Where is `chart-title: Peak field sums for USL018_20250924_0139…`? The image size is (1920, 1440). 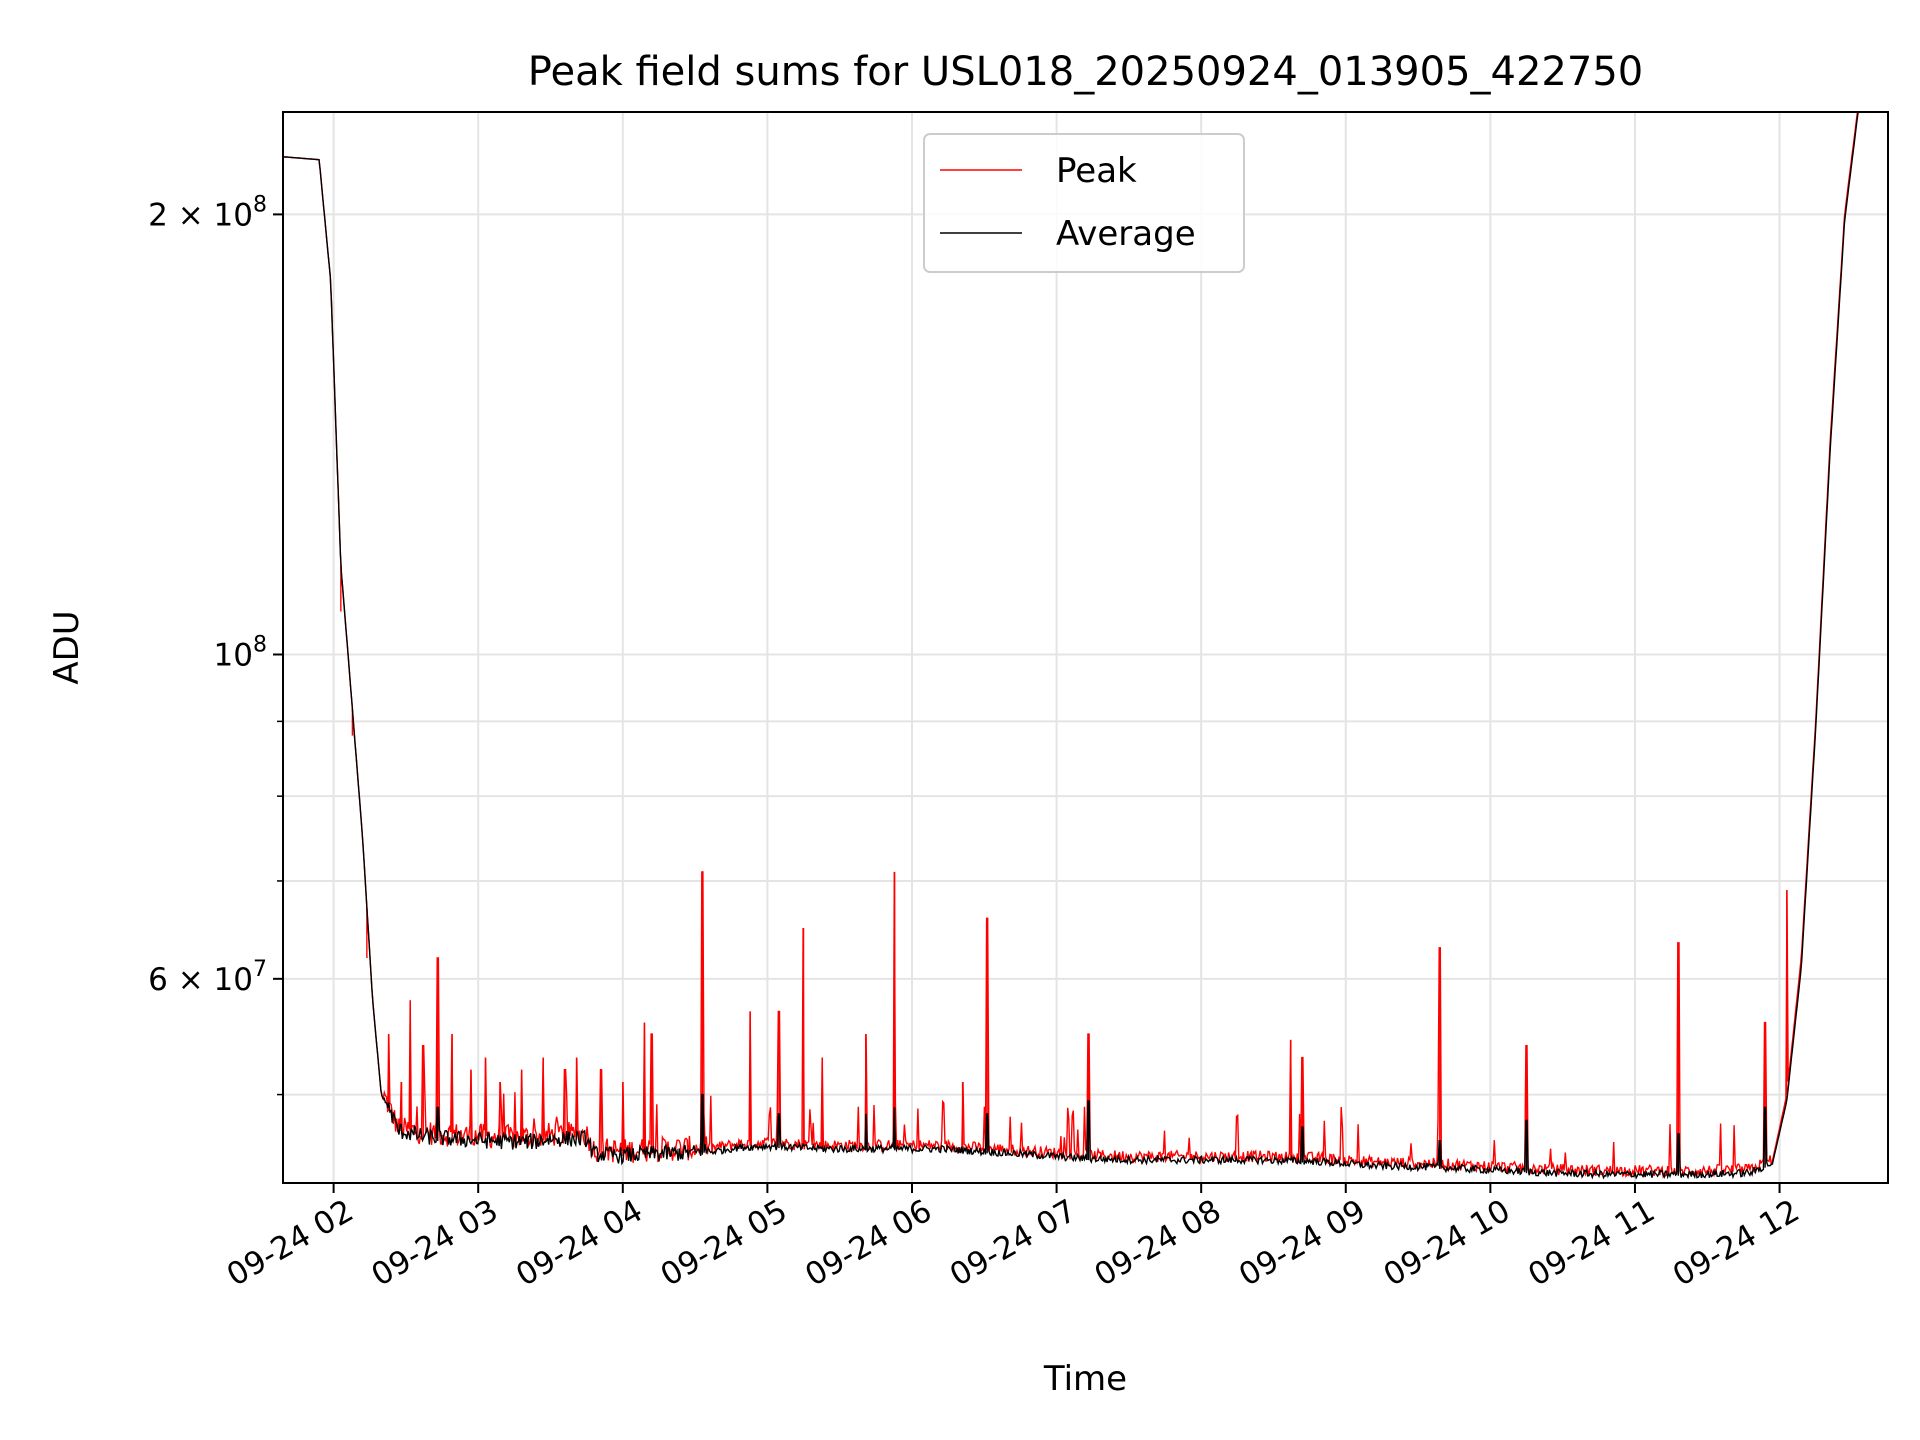 chart-title: Peak field sums for USL018_20250924_0139… is located at coordinates (1085, 72).